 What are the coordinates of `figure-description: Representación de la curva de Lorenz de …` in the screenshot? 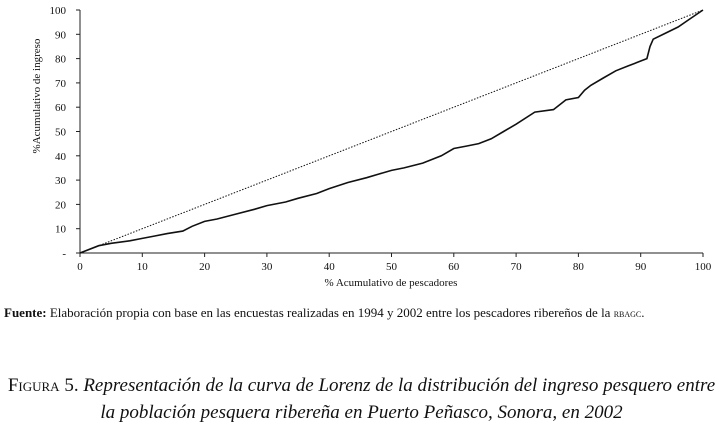 It's located at (399, 399).